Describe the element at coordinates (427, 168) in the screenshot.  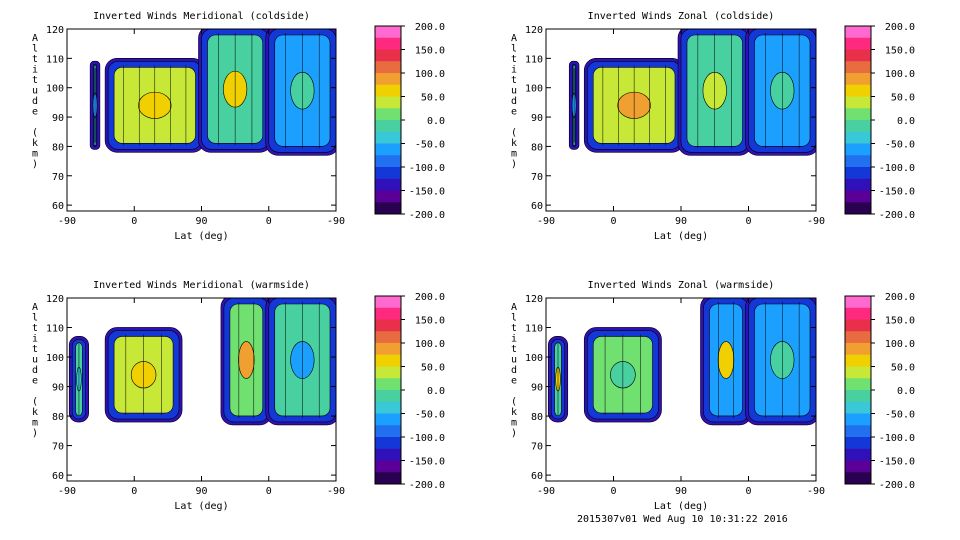
I see `colorbar-label: -100.0` at that location.